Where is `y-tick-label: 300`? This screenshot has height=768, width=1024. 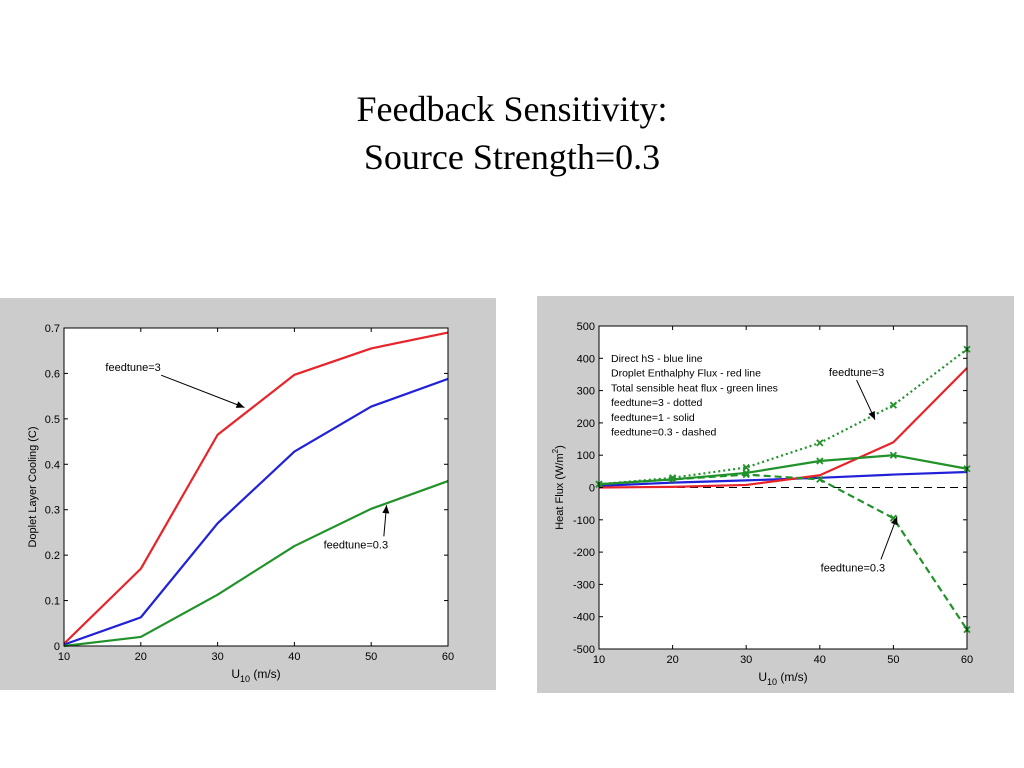 y-tick-label: 300 is located at coordinates (586, 392).